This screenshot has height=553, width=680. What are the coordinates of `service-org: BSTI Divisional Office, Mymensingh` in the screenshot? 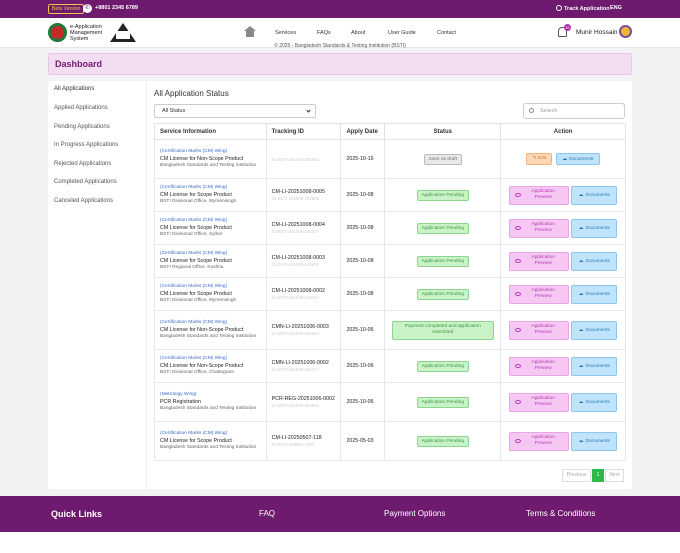 It's located at (198, 300).